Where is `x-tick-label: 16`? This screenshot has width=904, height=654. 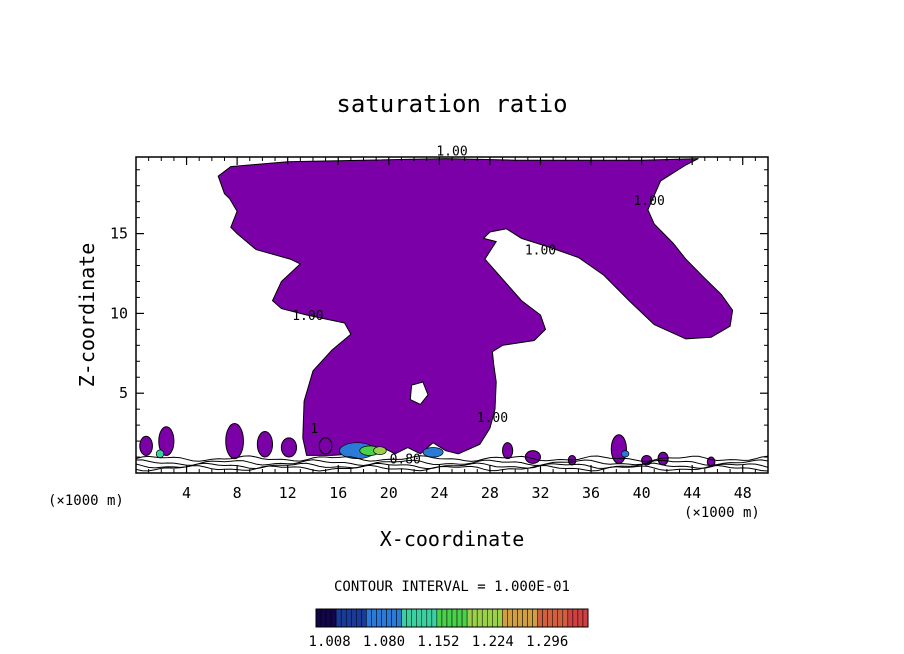 x-tick-label: 16 is located at coordinates (338, 493).